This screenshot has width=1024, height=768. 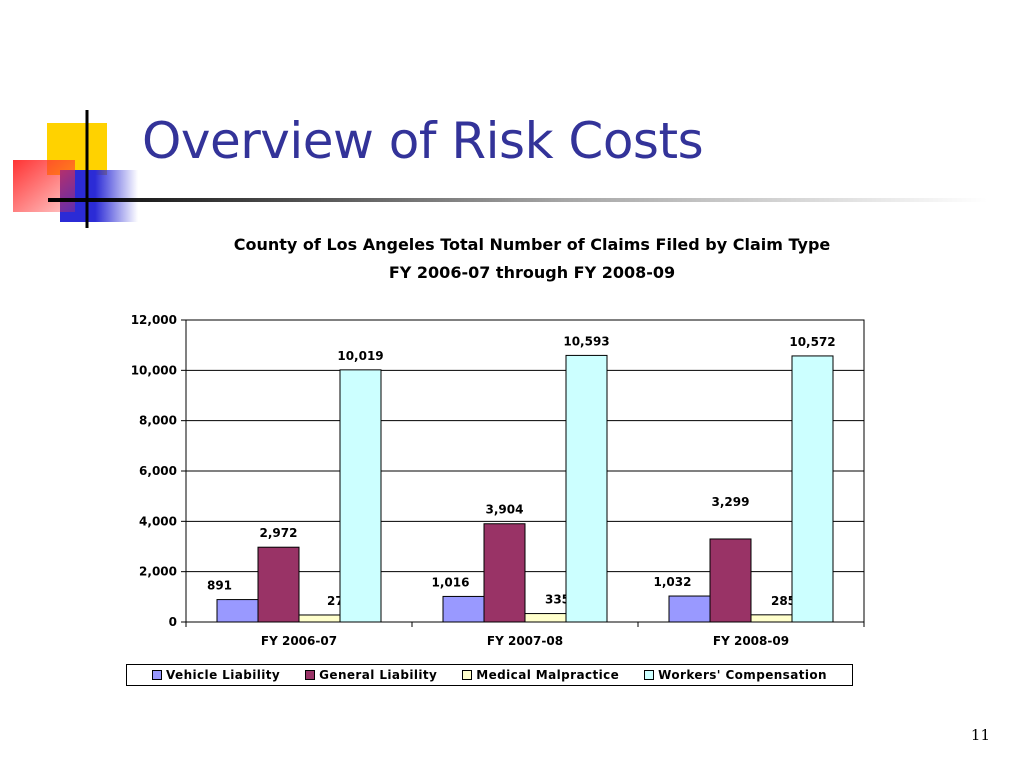 I want to click on legend-item: Vehicle Liability, so click(x=216, y=675).